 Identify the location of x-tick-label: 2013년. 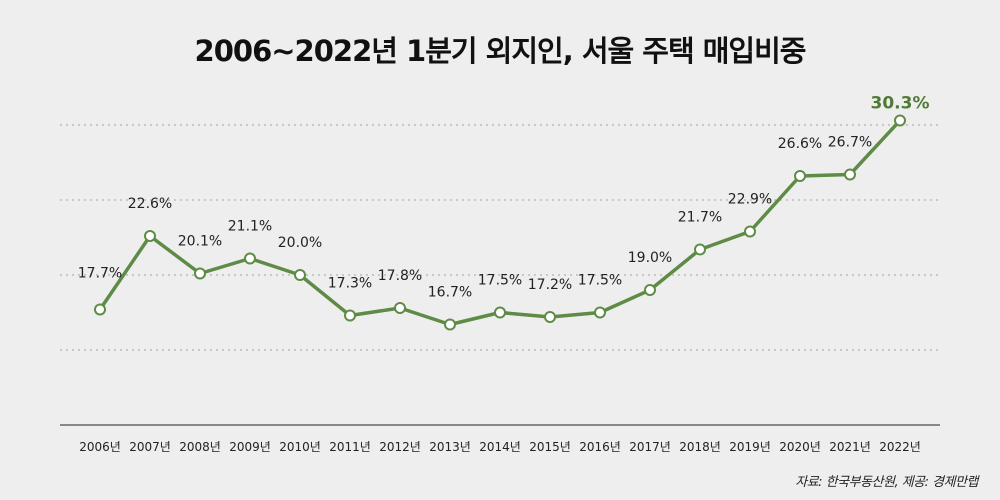
(450, 447).